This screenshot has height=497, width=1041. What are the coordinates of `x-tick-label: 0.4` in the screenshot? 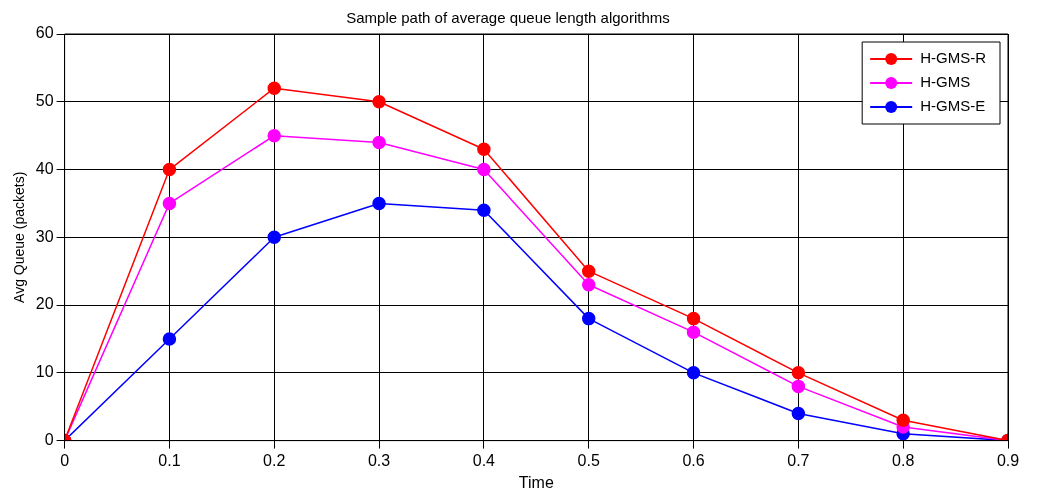 It's located at (484, 460).